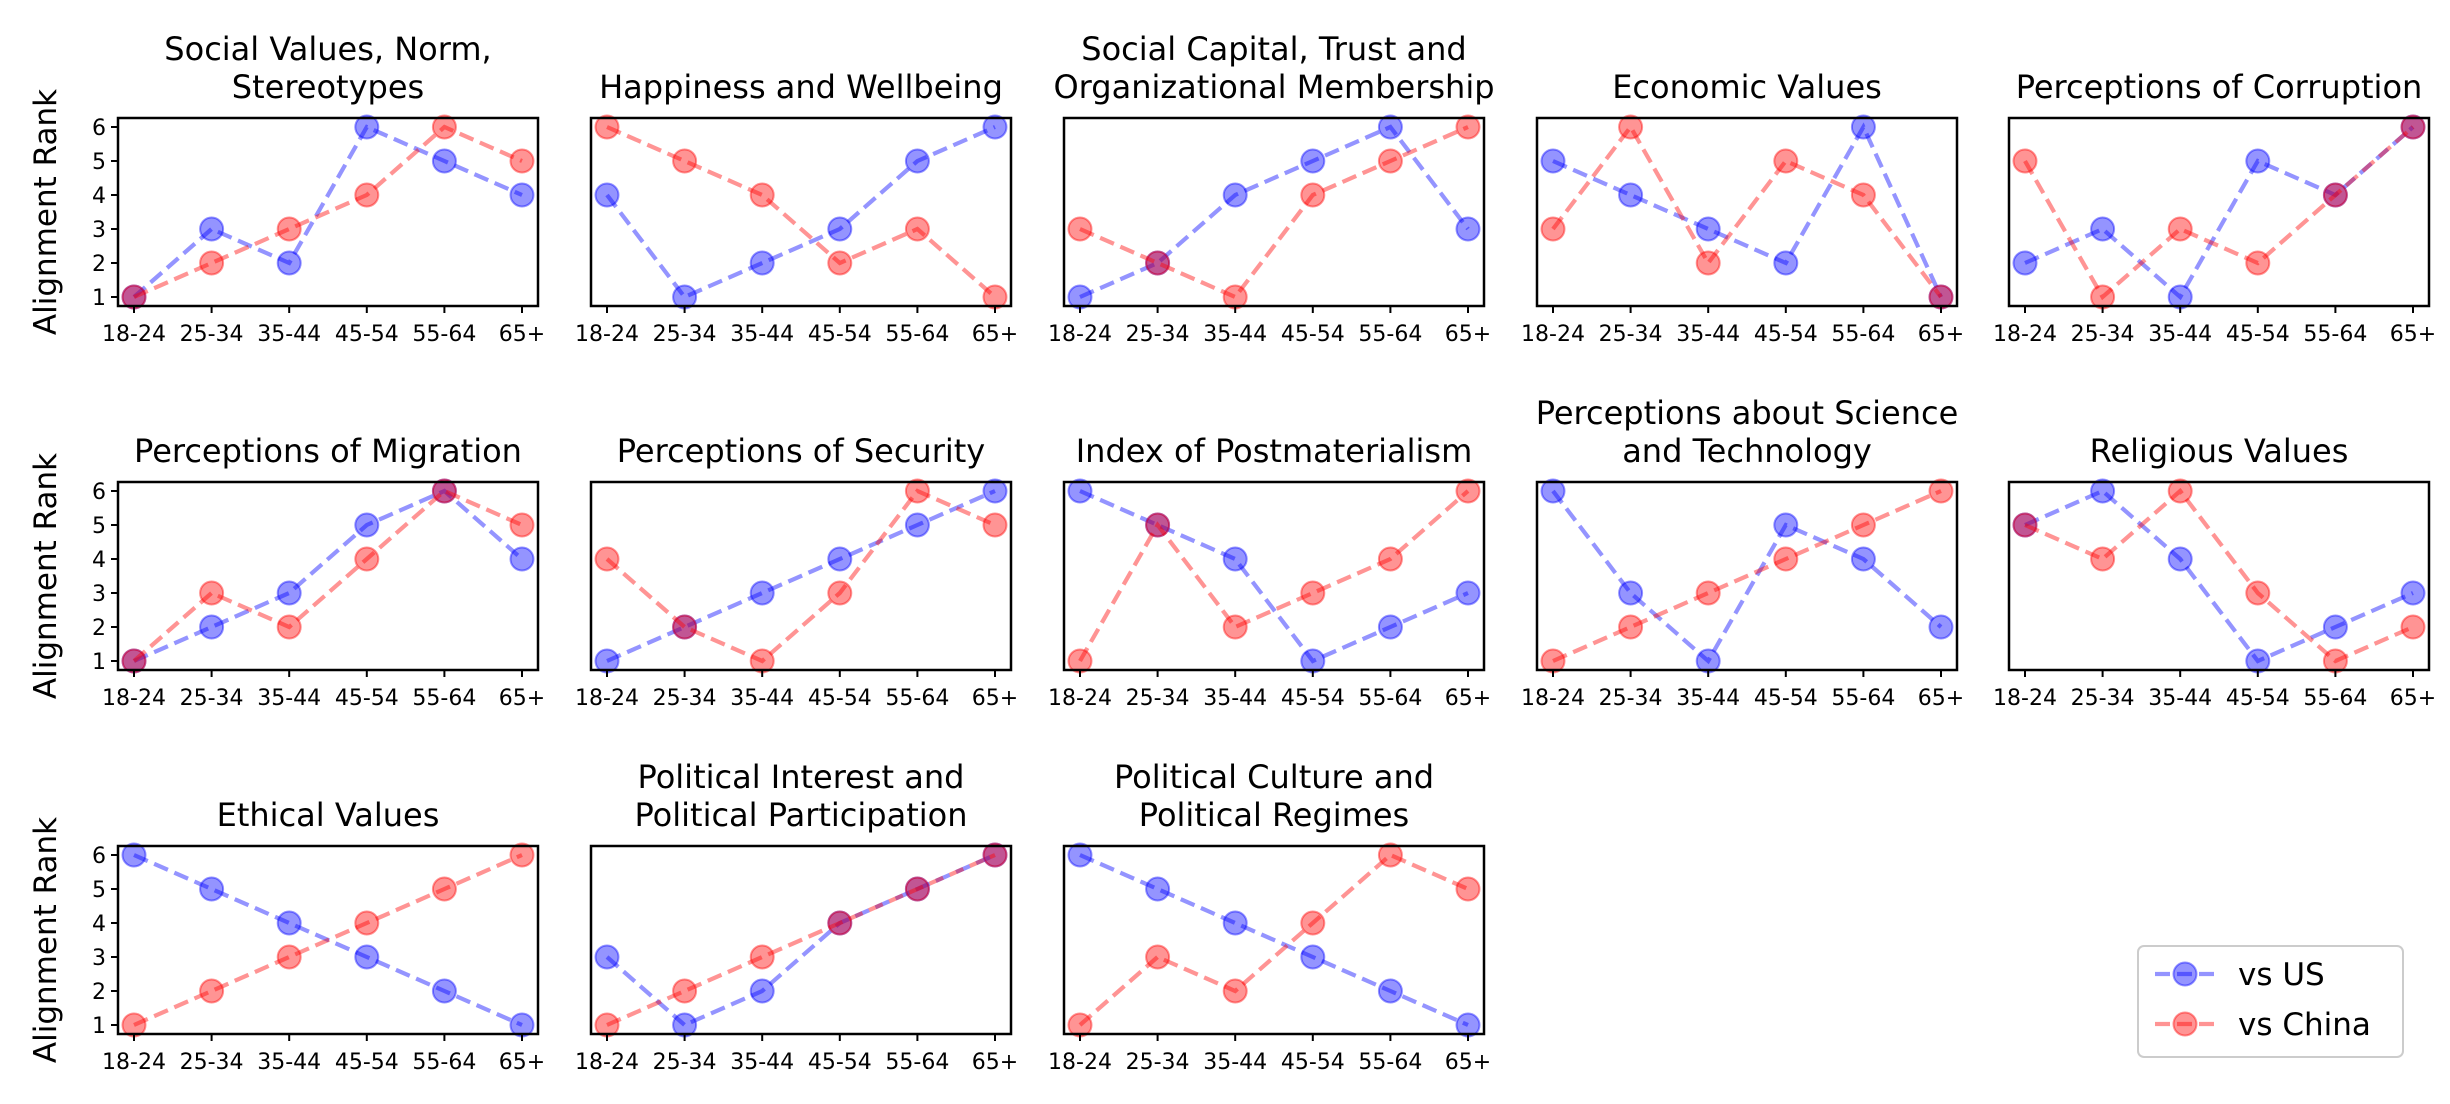 The height and width of the screenshot is (1104, 2450). What do you see at coordinates (1274, 451) in the screenshot?
I see `subplot-title-line: Index of Postmaterialism` at bounding box center [1274, 451].